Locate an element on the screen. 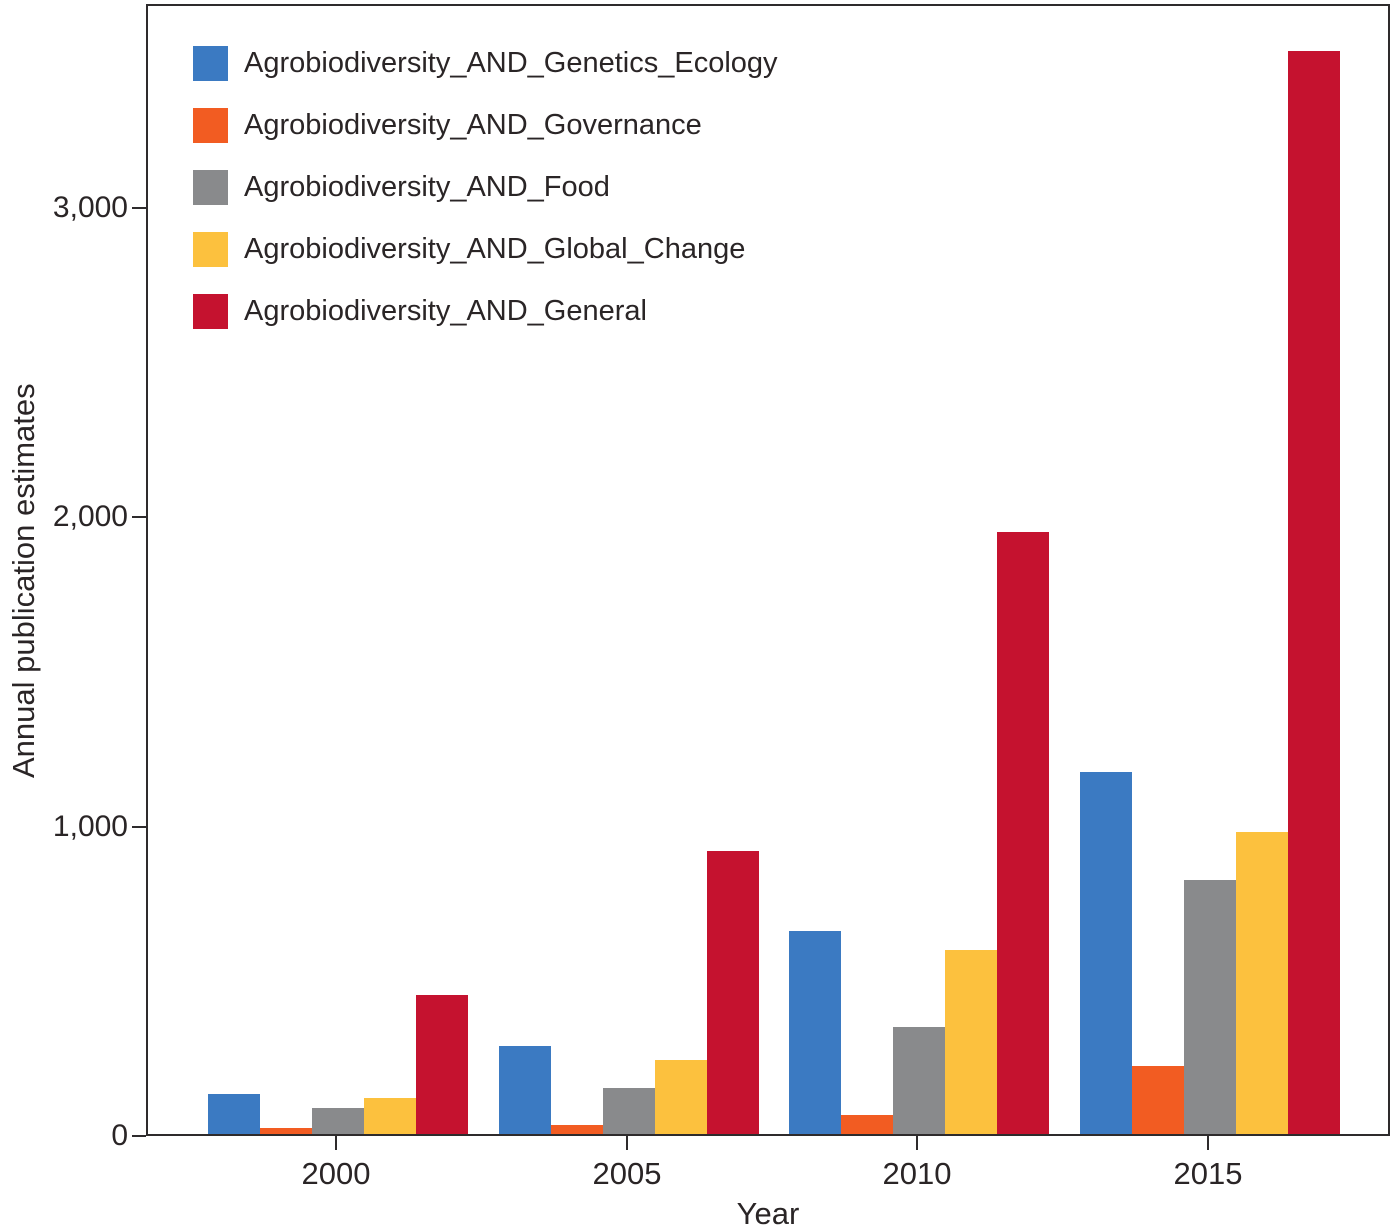 The width and height of the screenshot is (1395, 1232). y-tick-label-3000: 3,000 is located at coordinates (90, 207).